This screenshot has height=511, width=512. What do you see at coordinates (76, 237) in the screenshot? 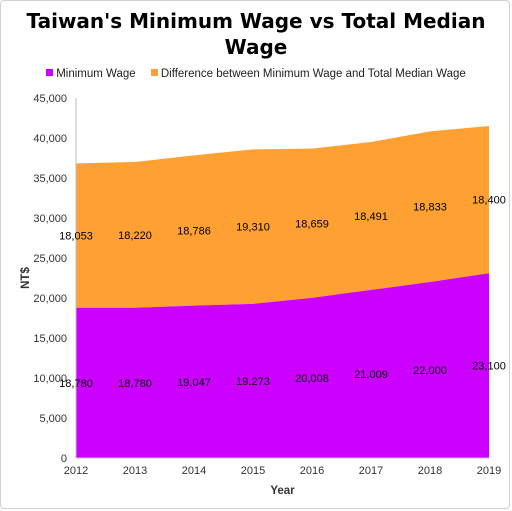
I see `data-label-difference: 18,053` at bounding box center [76, 237].